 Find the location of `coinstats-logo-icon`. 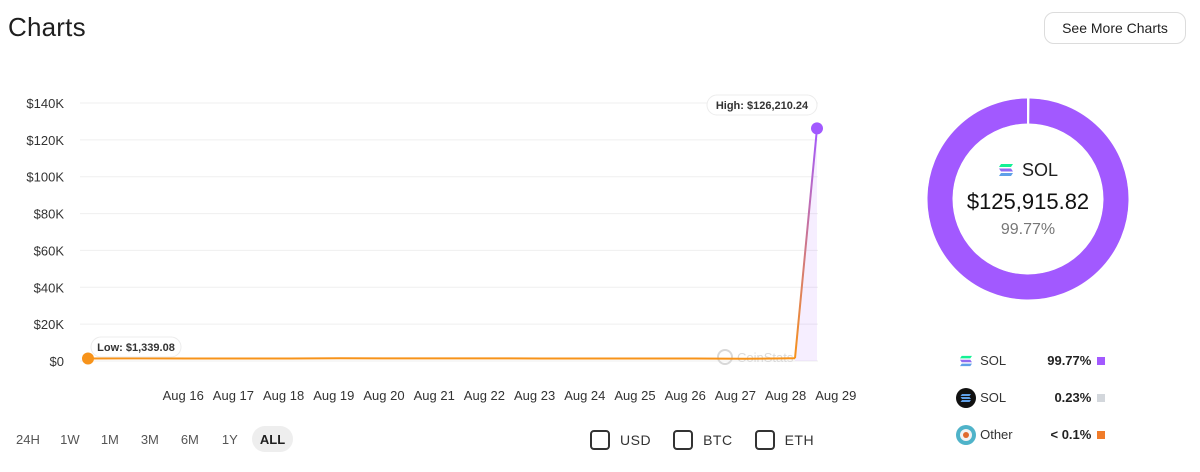

coinstats-logo-icon is located at coordinates (725, 357).